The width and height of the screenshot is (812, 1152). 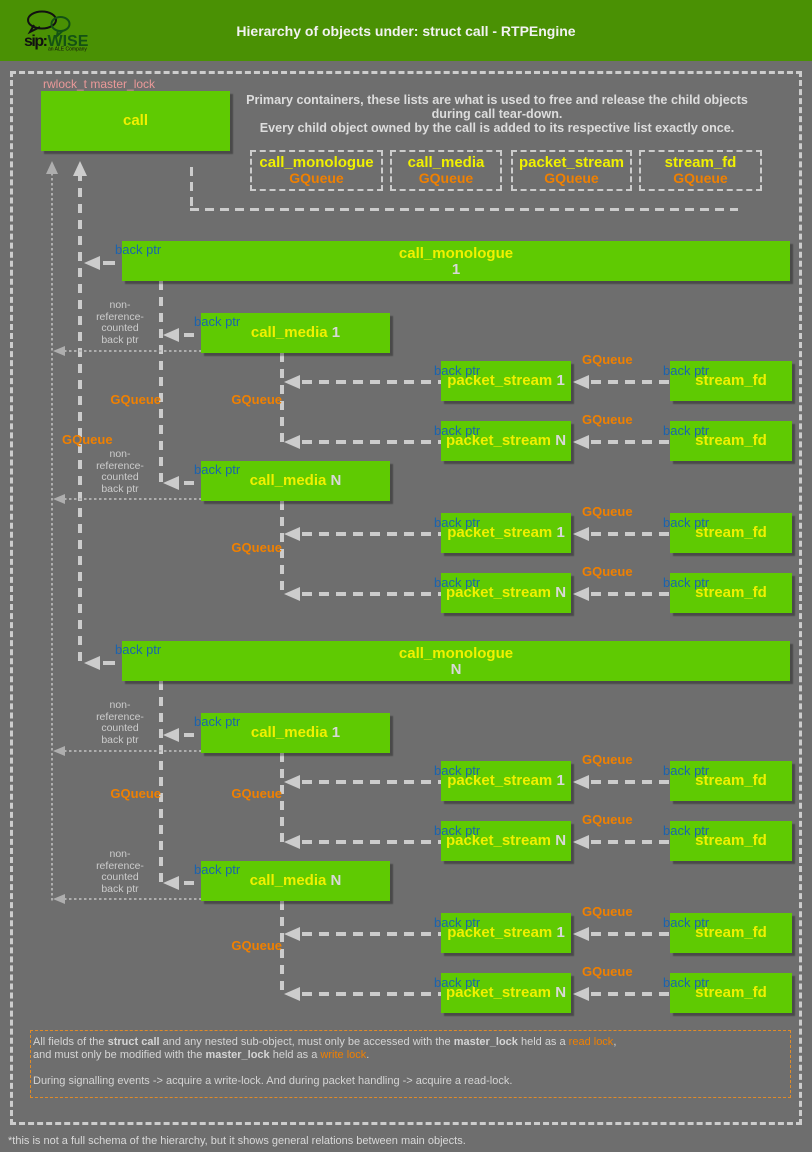 What do you see at coordinates (35, 41) in the screenshot?
I see `svg-text: sip:` at bounding box center [35, 41].